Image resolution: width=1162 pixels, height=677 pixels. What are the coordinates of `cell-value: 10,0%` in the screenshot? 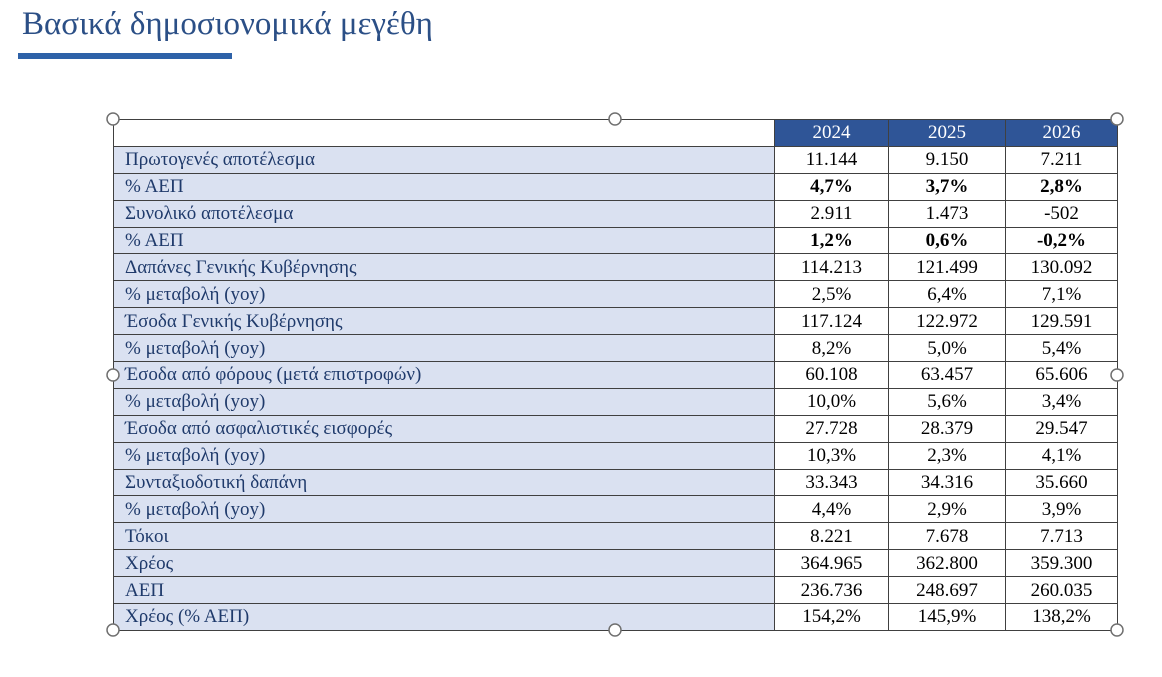 It's located at (831, 401).